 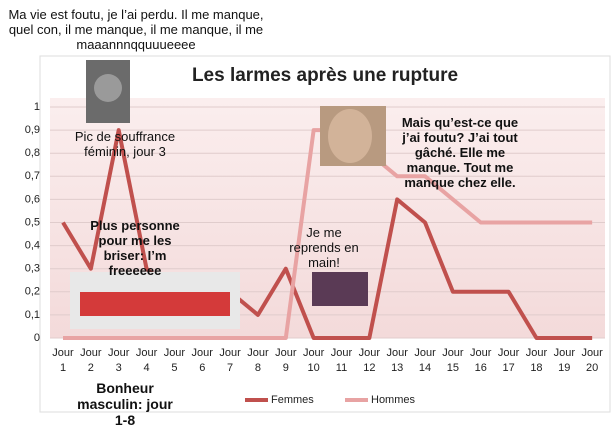 I want to click on x-tick-label: Jour 18, so click(x=536, y=360).